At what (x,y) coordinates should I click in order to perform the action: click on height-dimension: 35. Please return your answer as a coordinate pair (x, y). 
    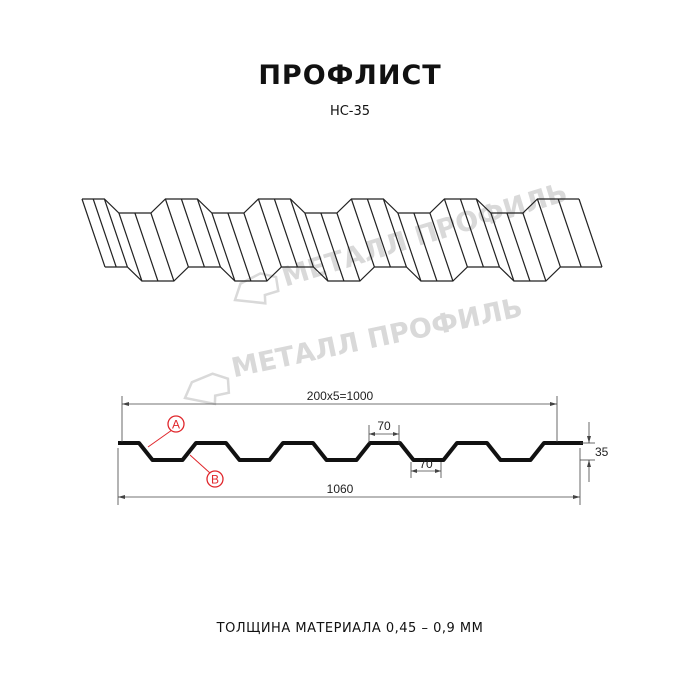
    Looking at the image, I should click on (602, 452).